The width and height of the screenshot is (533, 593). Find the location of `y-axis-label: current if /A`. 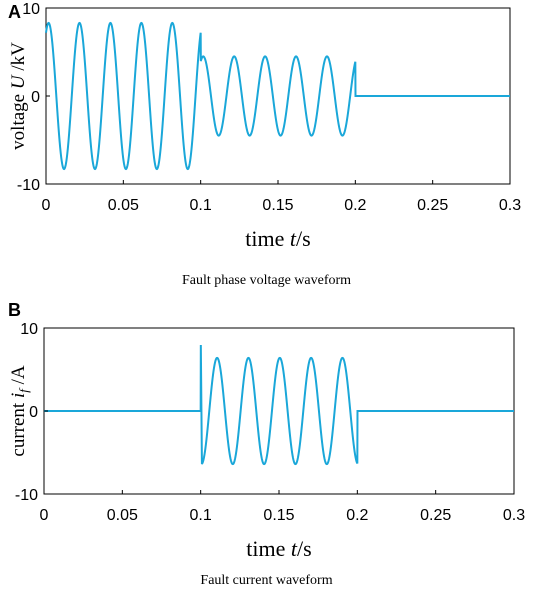

y-axis-label: current if /A is located at coordinates (19, 410).